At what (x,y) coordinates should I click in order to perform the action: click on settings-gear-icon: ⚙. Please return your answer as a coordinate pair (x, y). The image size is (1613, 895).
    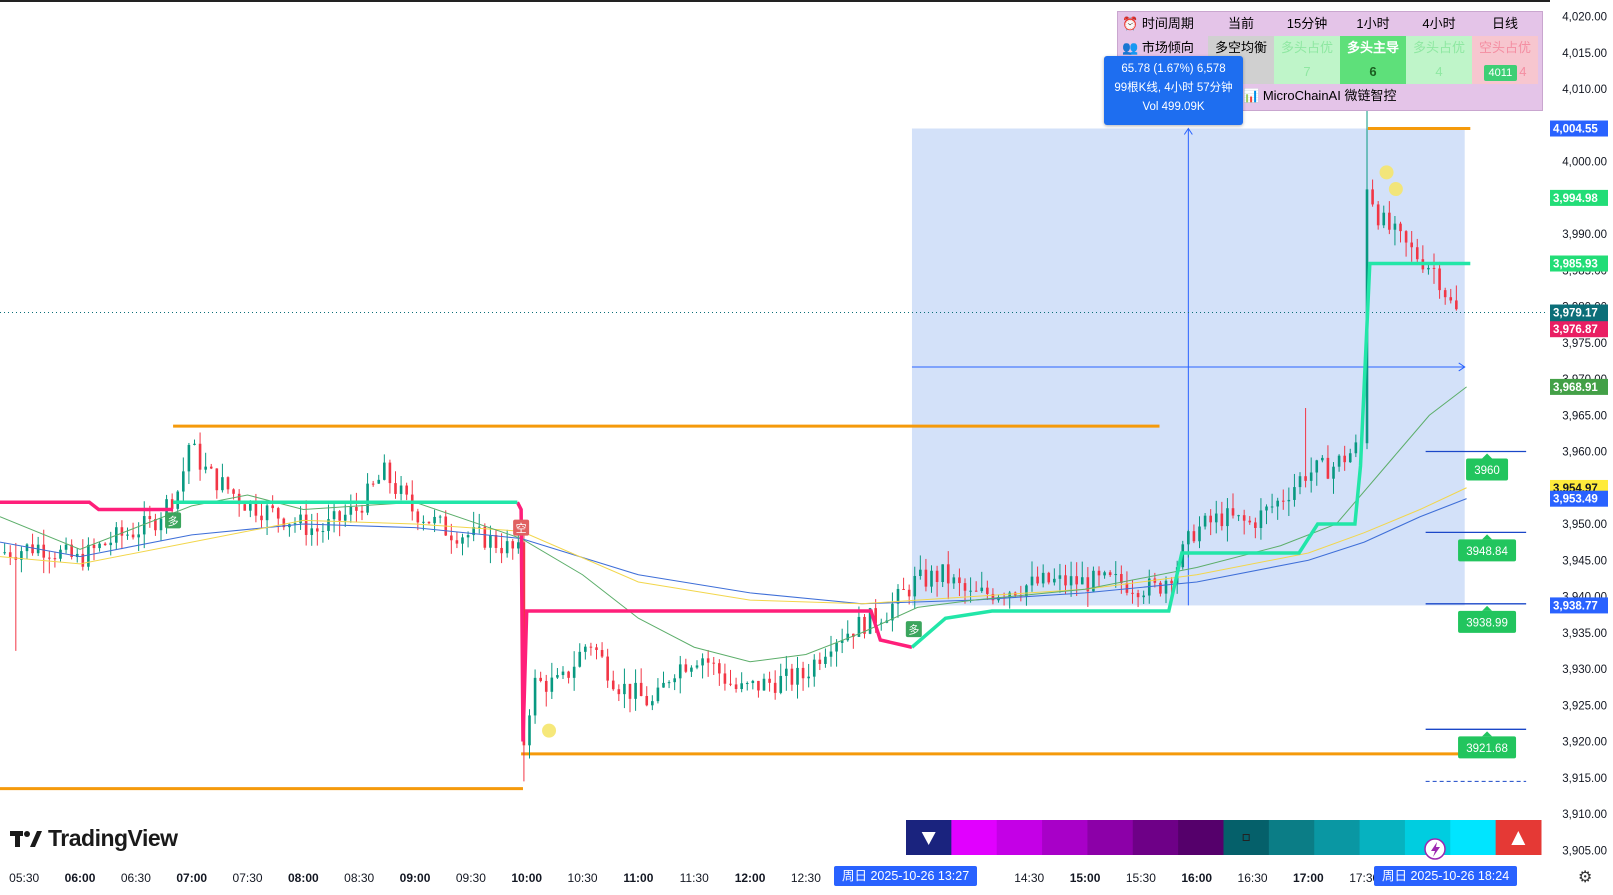
    Looking at the image, I should click on (1585, 877).